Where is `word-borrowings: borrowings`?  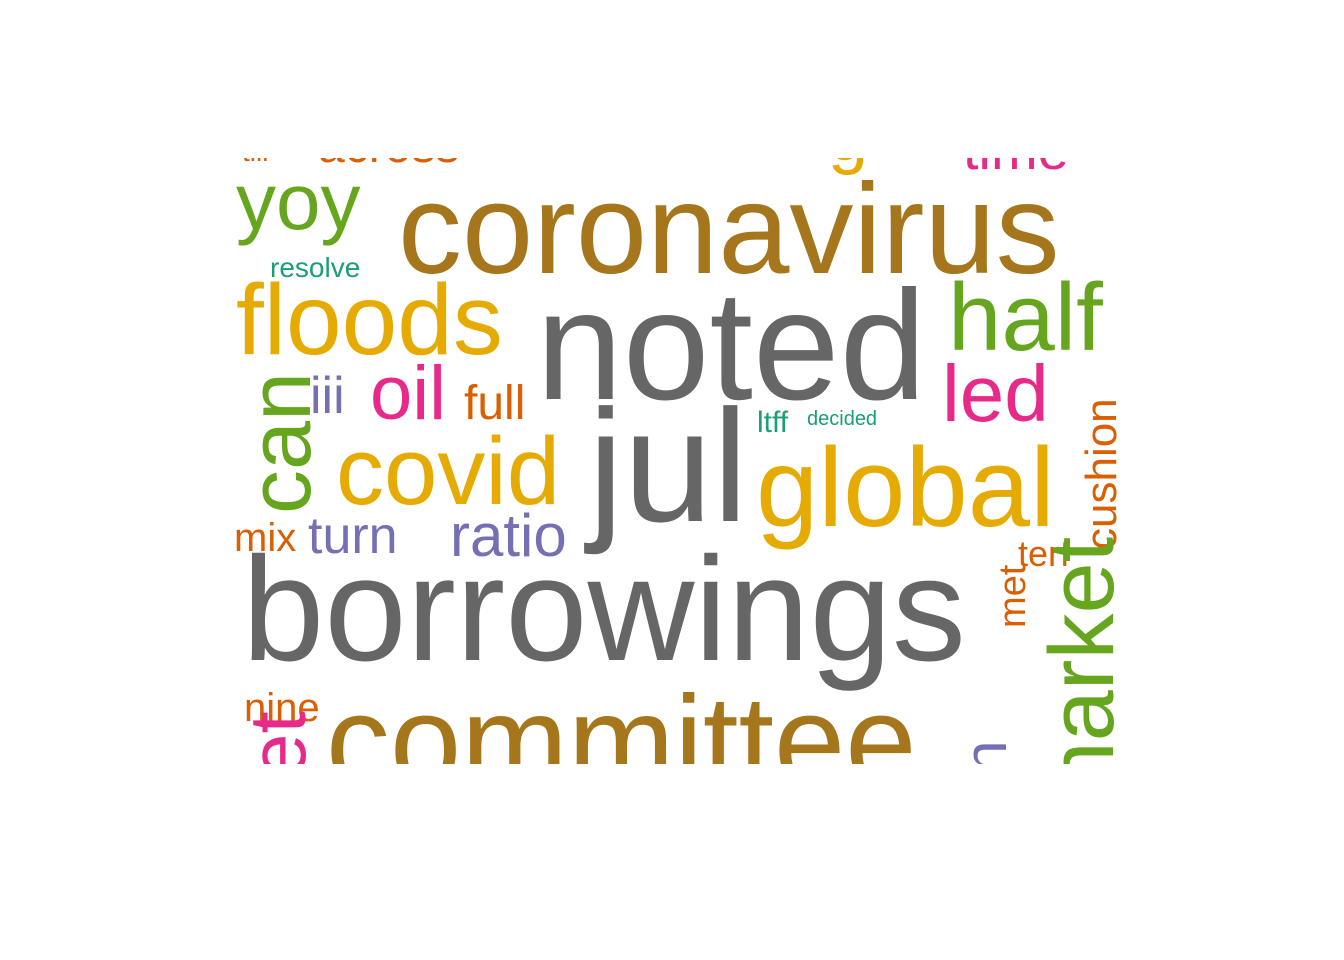
word-borrowings: borrowings is located at coordinates (604, 609).